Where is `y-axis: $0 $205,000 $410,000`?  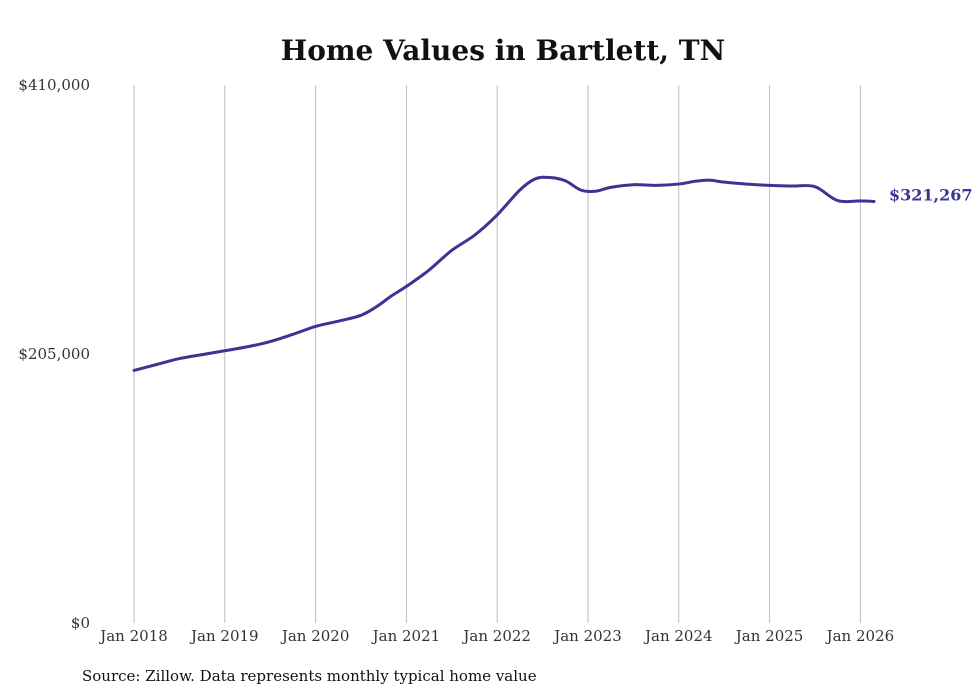 y-axis: $0 $205,000 $410,000 is located at coordinates (54, 354).